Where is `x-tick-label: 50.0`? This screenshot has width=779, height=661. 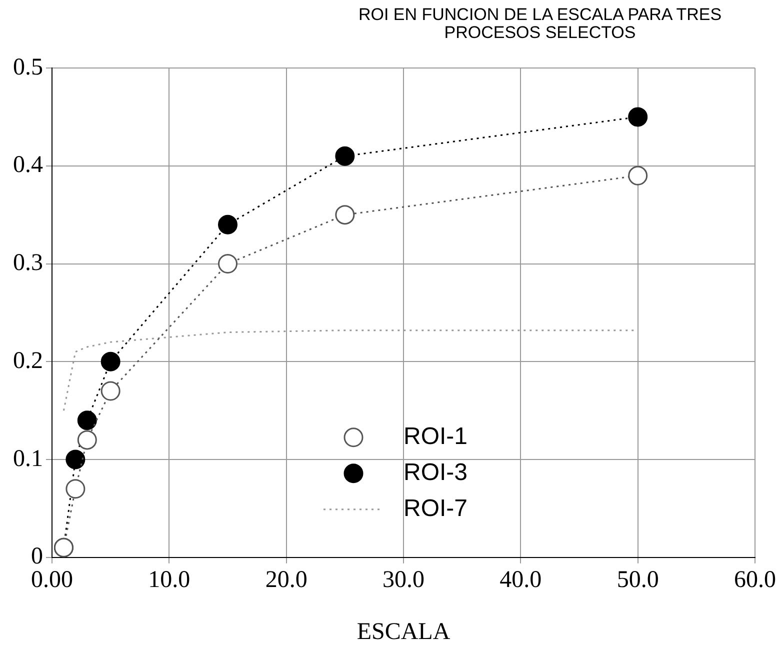
x-tick-label: 50.0 is located at coordinates (637, 580).